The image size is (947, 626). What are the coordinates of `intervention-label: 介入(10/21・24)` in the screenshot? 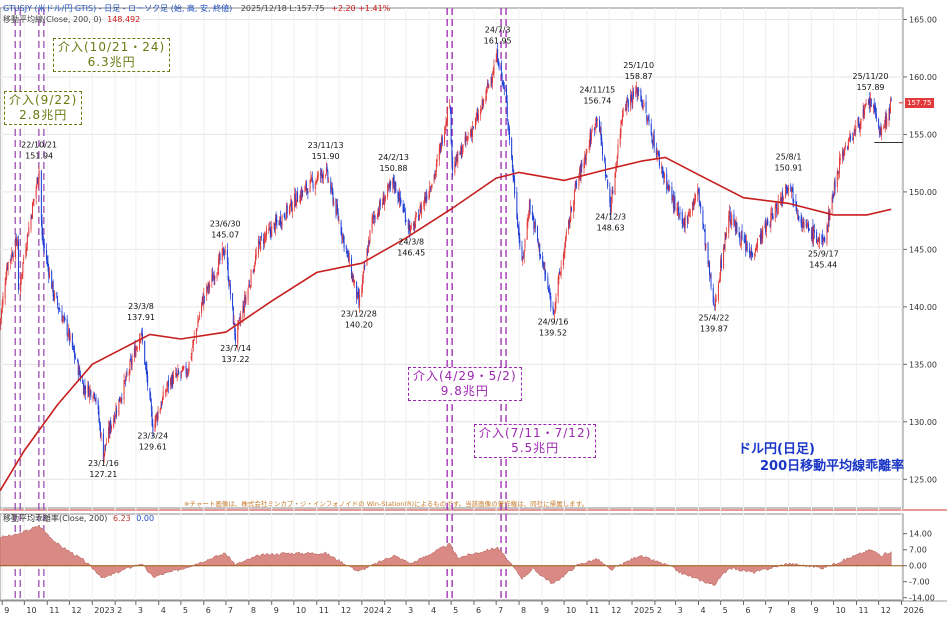 It's located at (112, 47).